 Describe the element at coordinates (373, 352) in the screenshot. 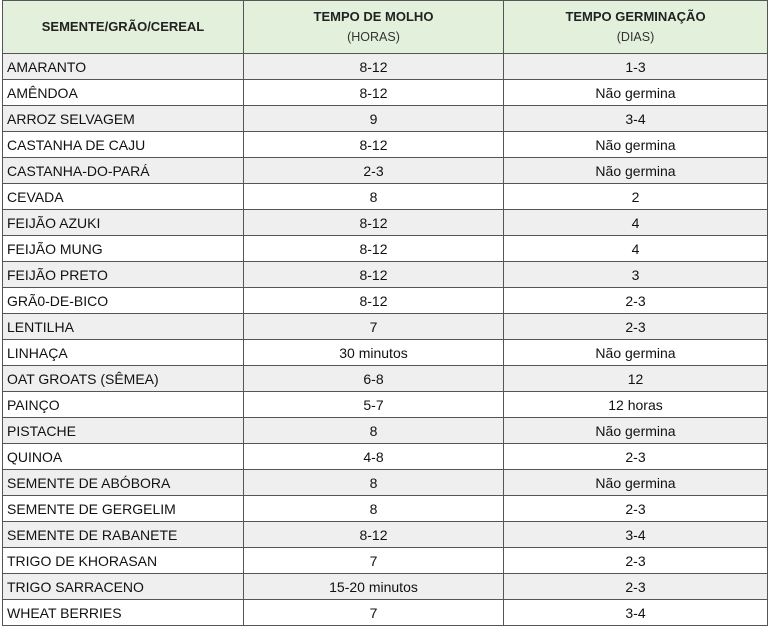

I see `soak-time: 30 minutos` at that location.